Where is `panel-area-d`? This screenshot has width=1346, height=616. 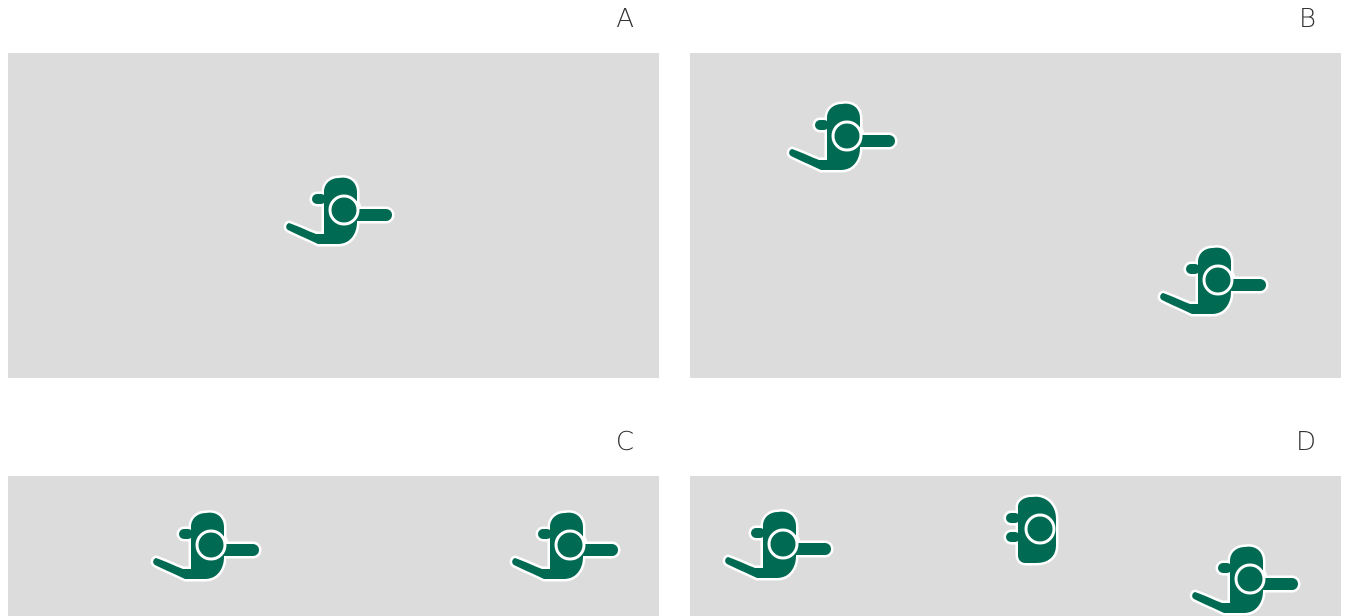
panel-area-d is located at coordinates (1015, 546).